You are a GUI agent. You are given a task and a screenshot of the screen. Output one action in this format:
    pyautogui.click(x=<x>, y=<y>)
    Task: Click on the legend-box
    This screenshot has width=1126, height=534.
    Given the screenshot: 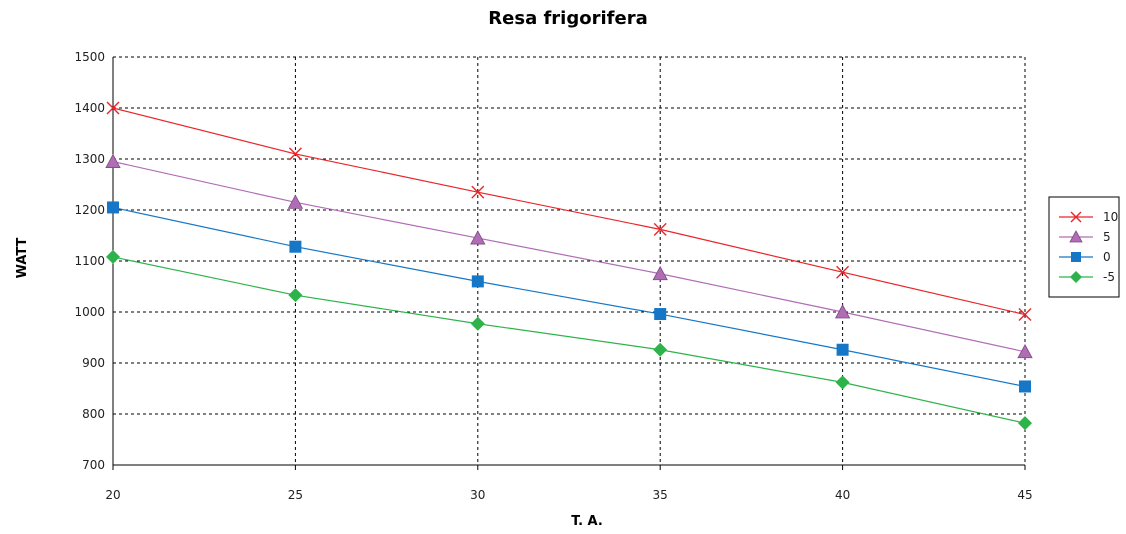 What is the action you would take?
    pyautogui.click(x=1084, y=247)
    